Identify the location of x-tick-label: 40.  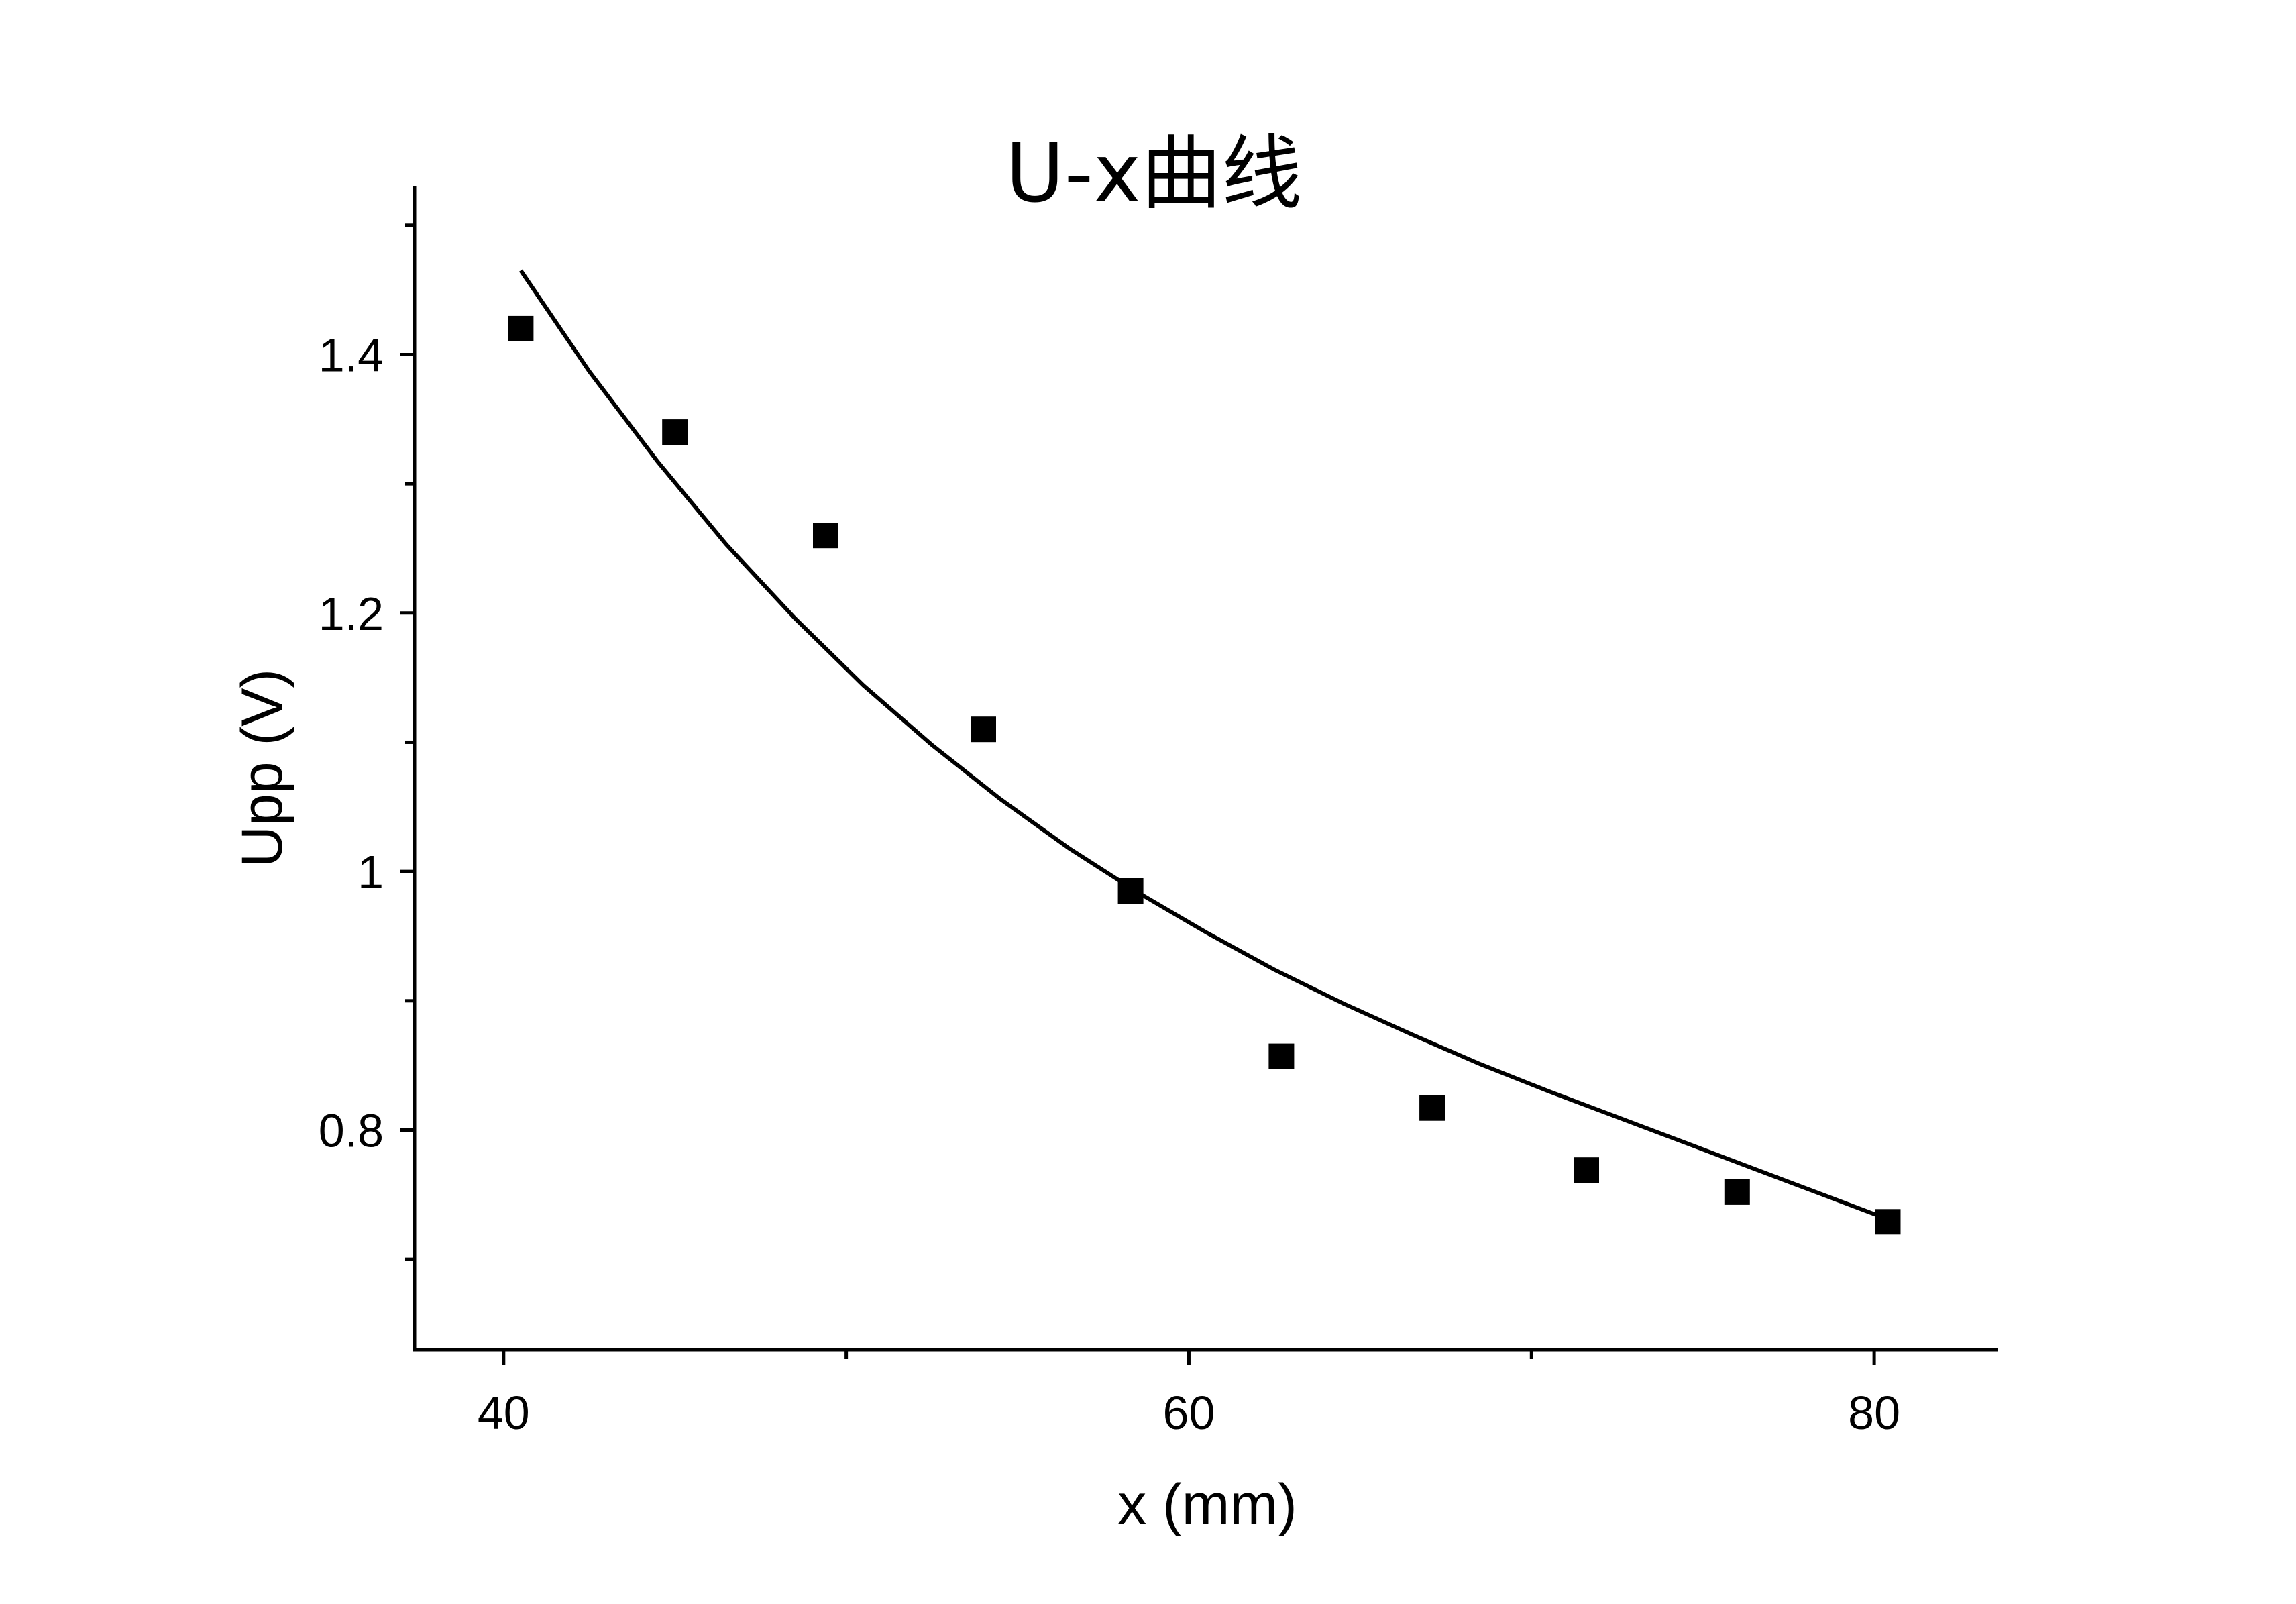
(504, 1413).